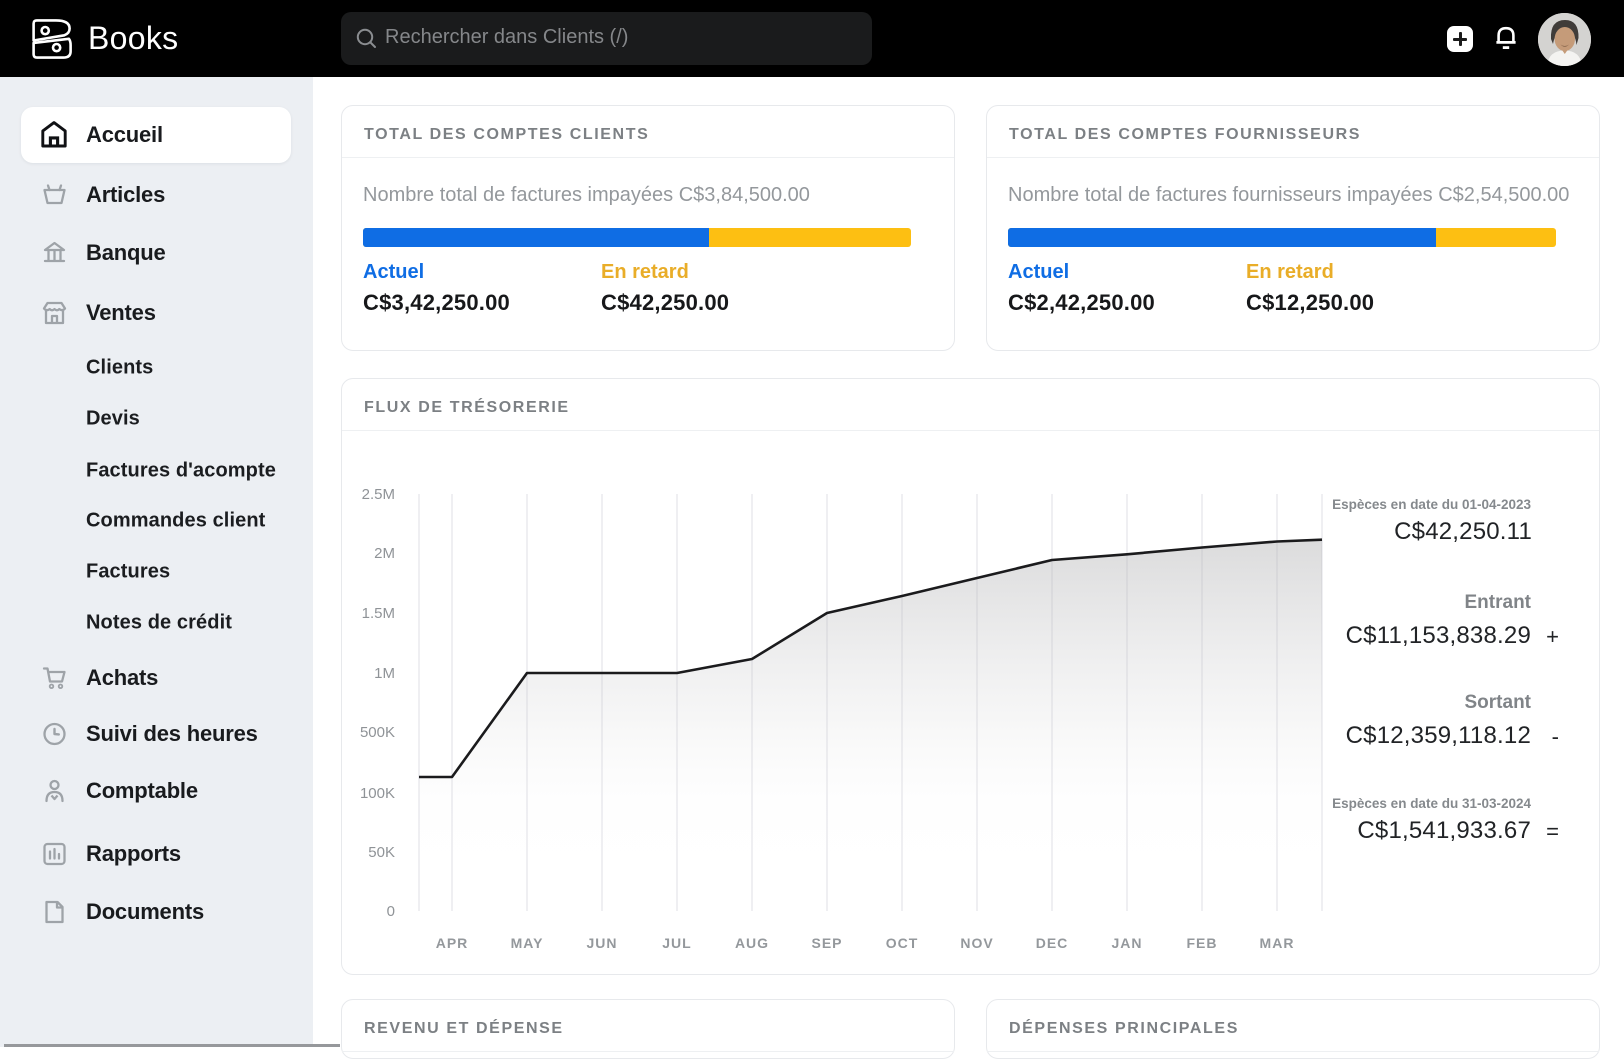 This screenshot has height=1059, width=1624. Describe the element at coordinates (676, 943) in the screenshot. I see `svg-text: JUL` at that location.